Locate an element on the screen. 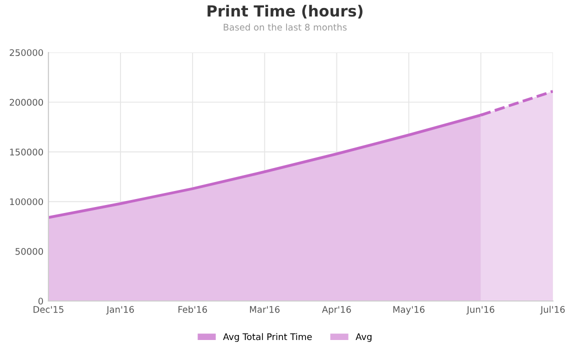 This screenshot has height=350, width=570. x-tick-label: May'16 is located at coordinates (409, 310).